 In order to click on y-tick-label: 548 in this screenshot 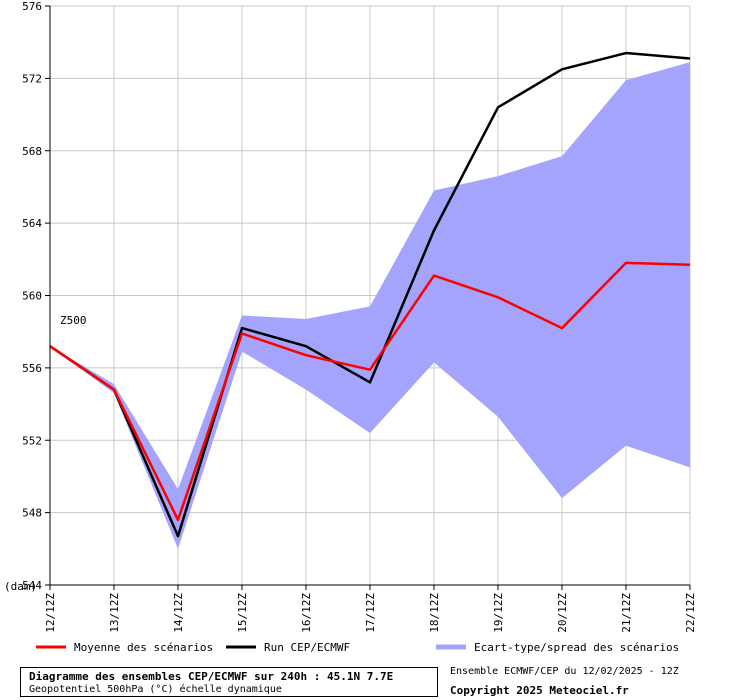, I will do `click(32, 513)`.